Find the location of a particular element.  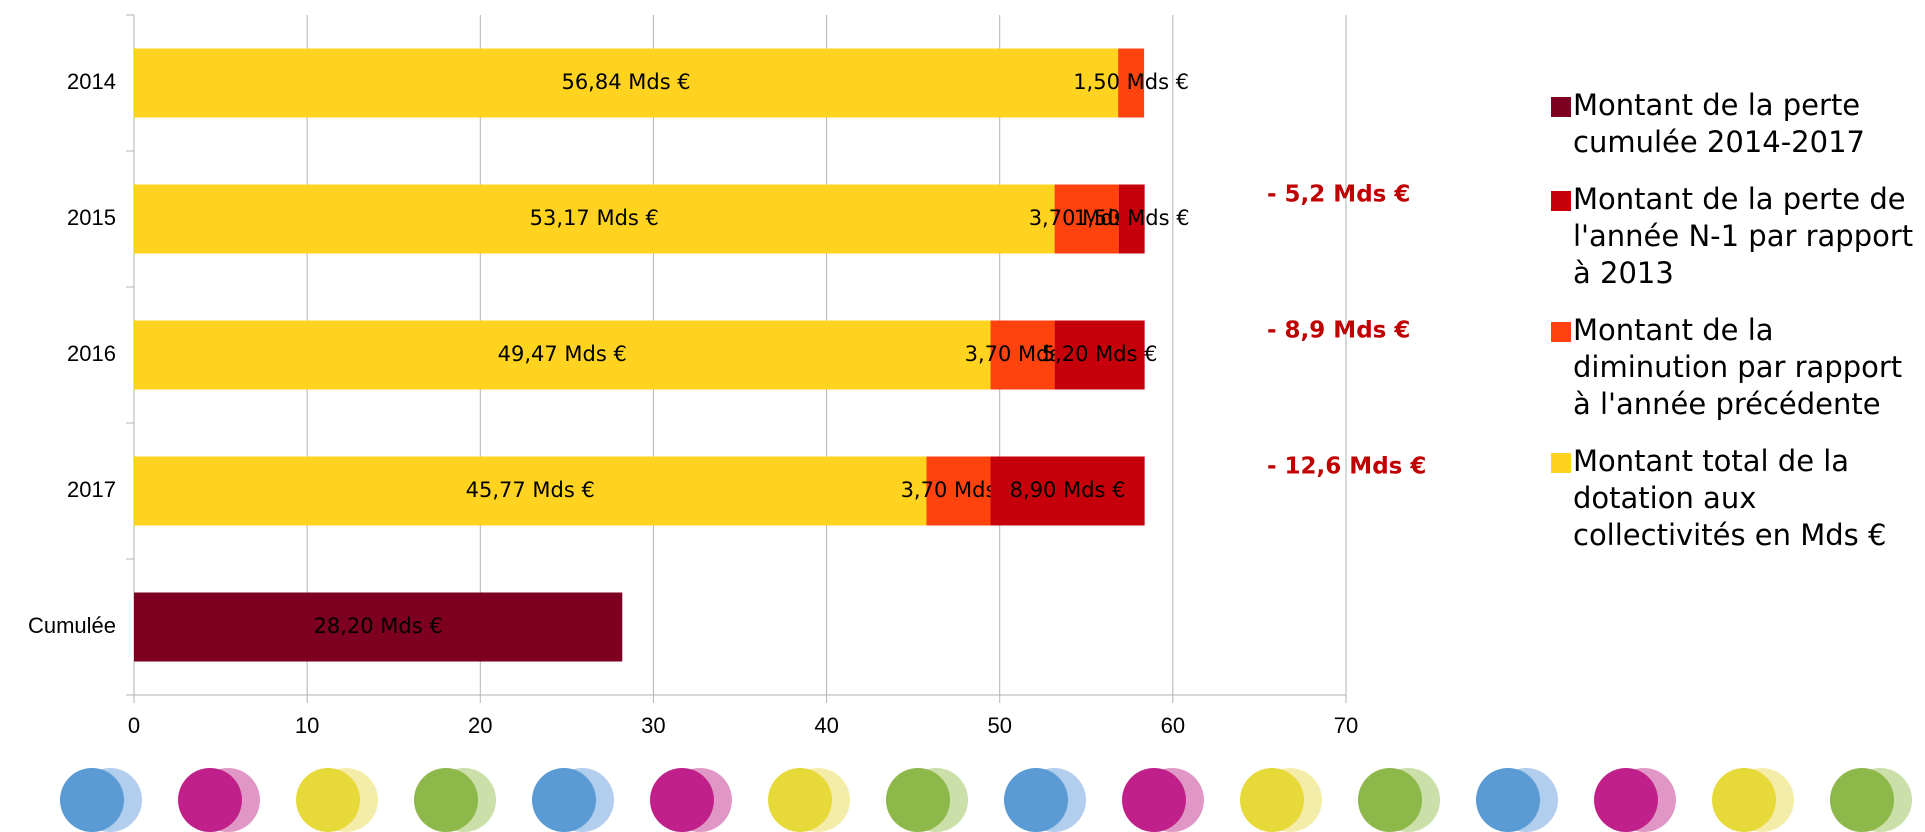

legend-entry: Montant de la perte cumulée 2014-2017 is located at coordinates (1719, 123).